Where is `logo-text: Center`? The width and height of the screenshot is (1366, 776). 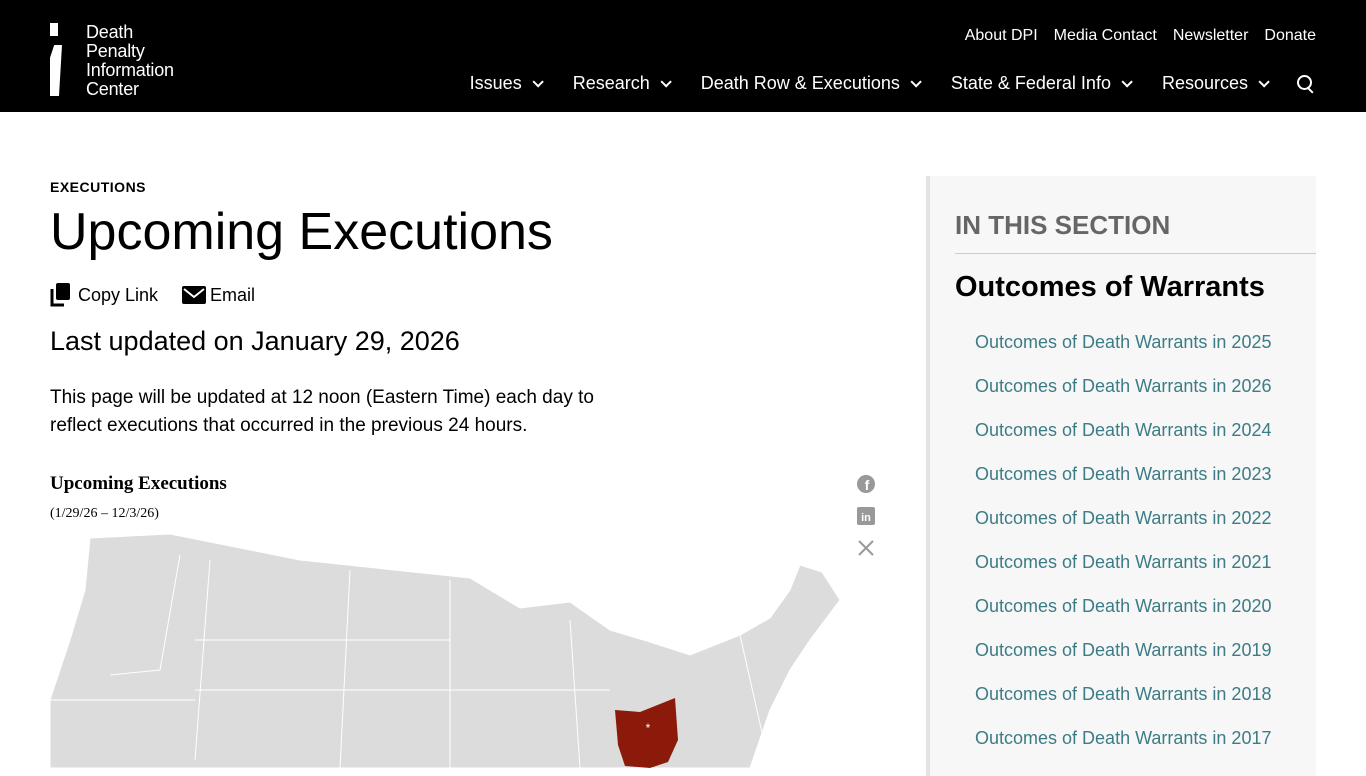
logo-text: Center is located at coordinates (112, 89).